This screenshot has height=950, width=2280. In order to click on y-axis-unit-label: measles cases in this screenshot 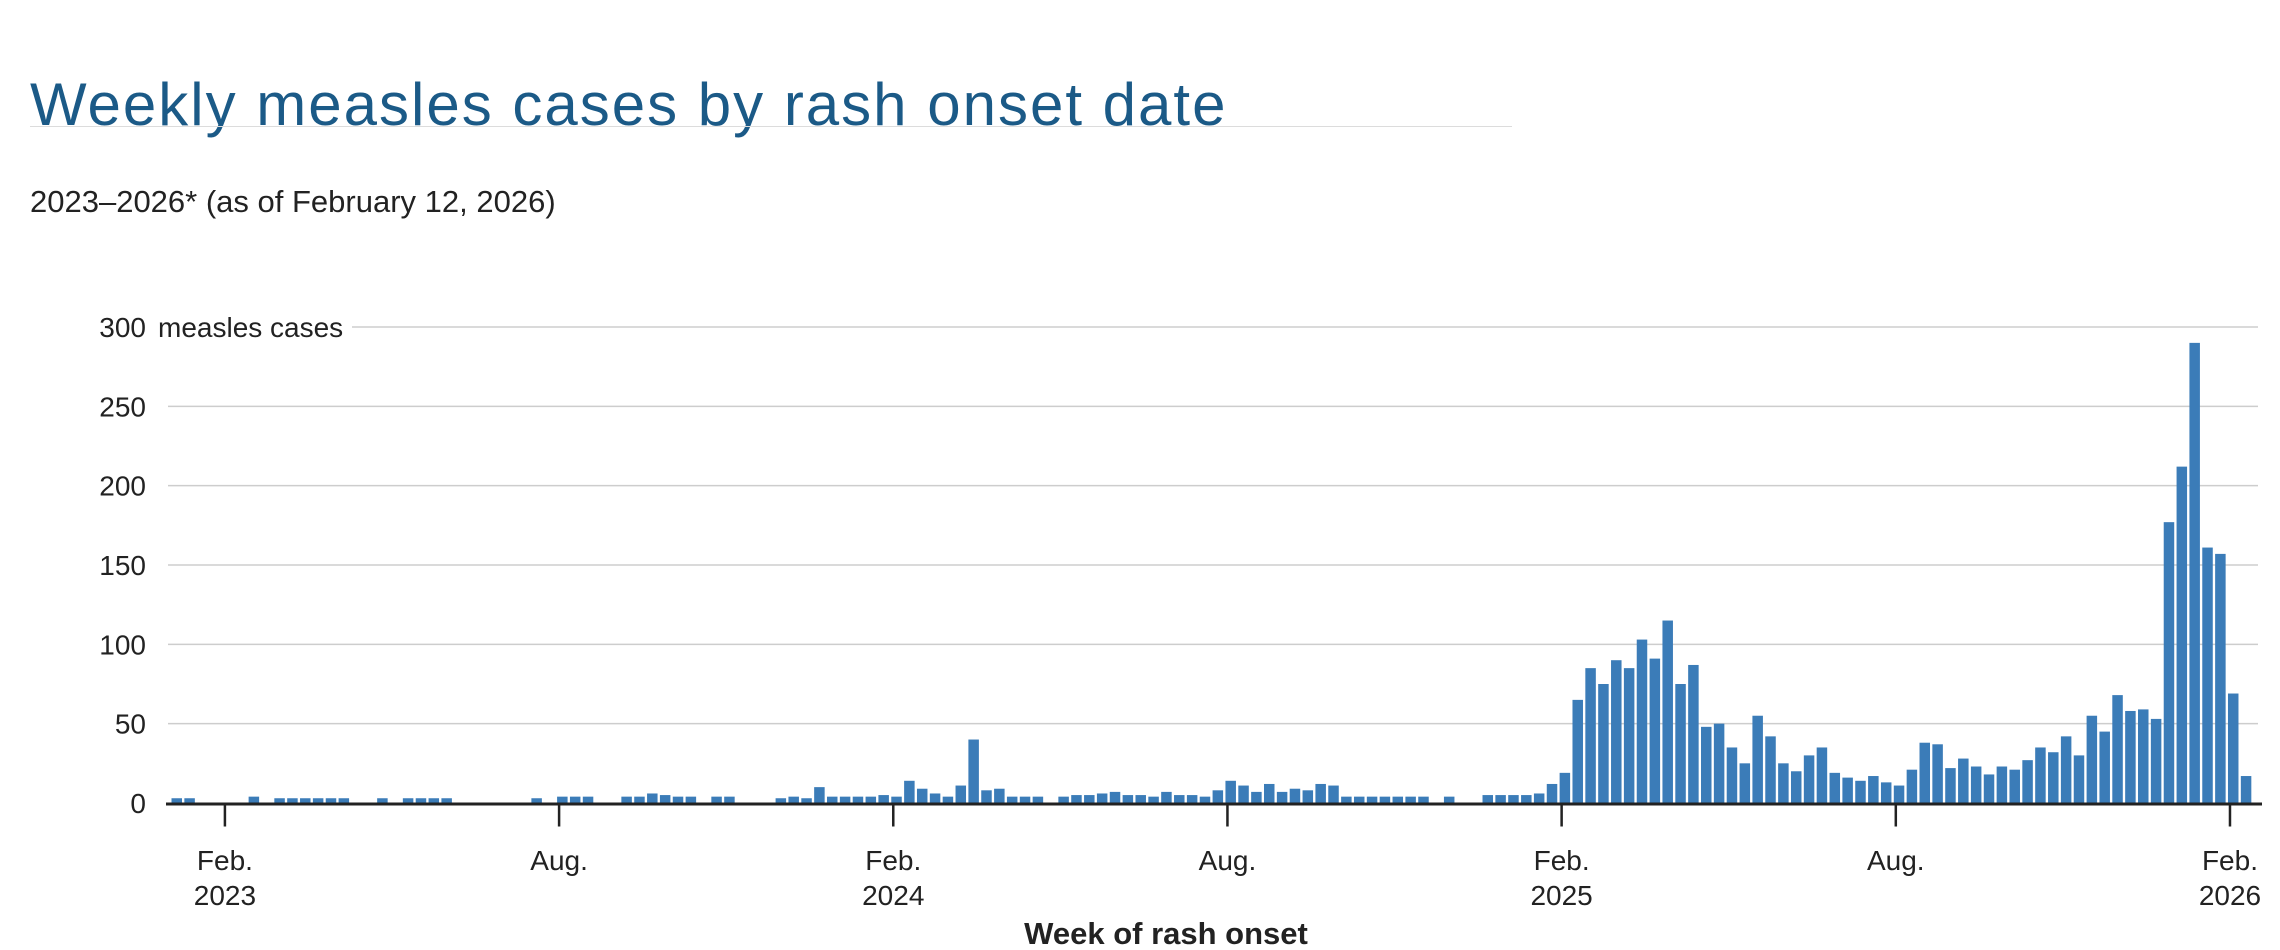, I will do `click(250, 327)`.